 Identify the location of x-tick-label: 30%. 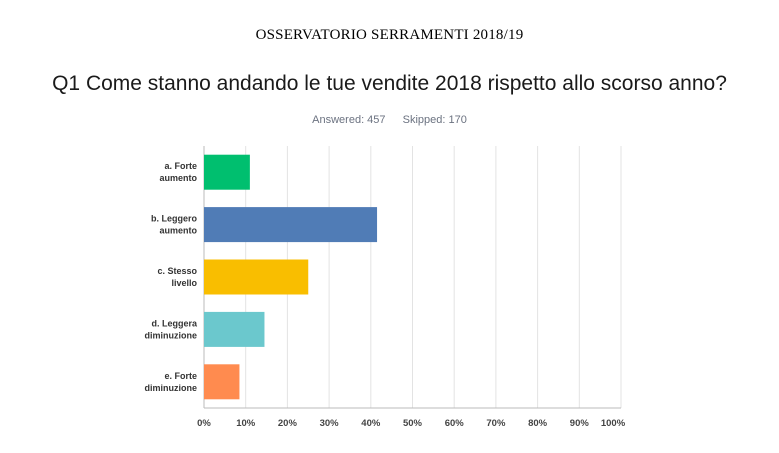
(330, 423).